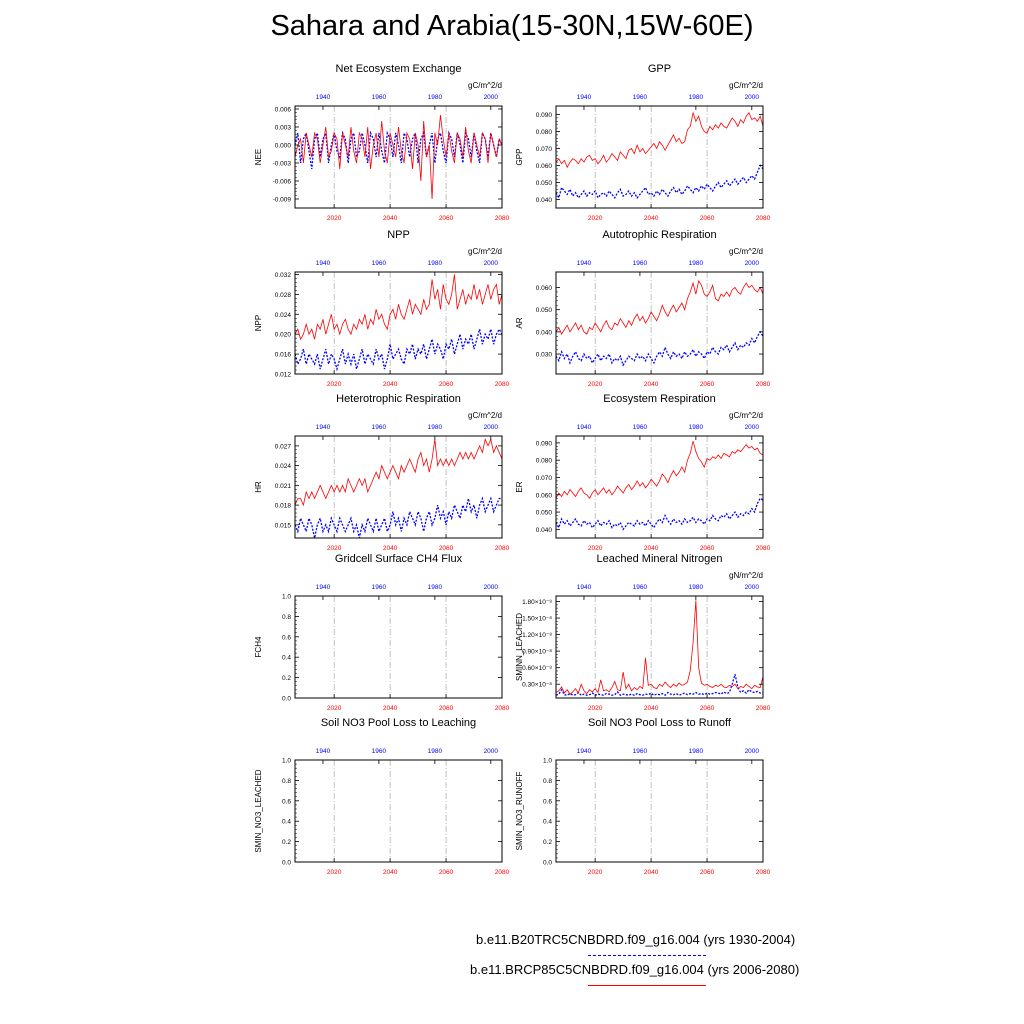 This screenshot has height=1024, width=1024. Describe the element at coordinates (647, 985) in the screenshot. I see `legend-entry-future-line` at that location.